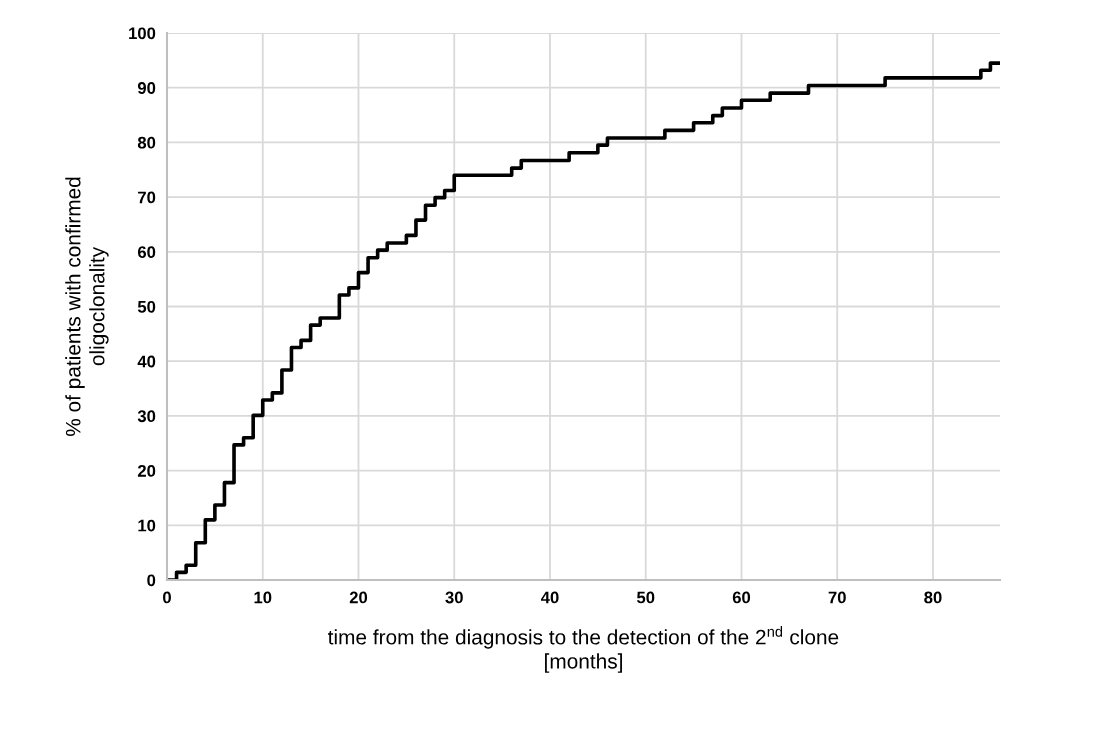 Image resolution: width=1101 pixels, height=735 pixels. What do you see at coordinates (142, 33) in the screenshot?
I see `y-tick-label: 100` at bounding box center [142, 33].